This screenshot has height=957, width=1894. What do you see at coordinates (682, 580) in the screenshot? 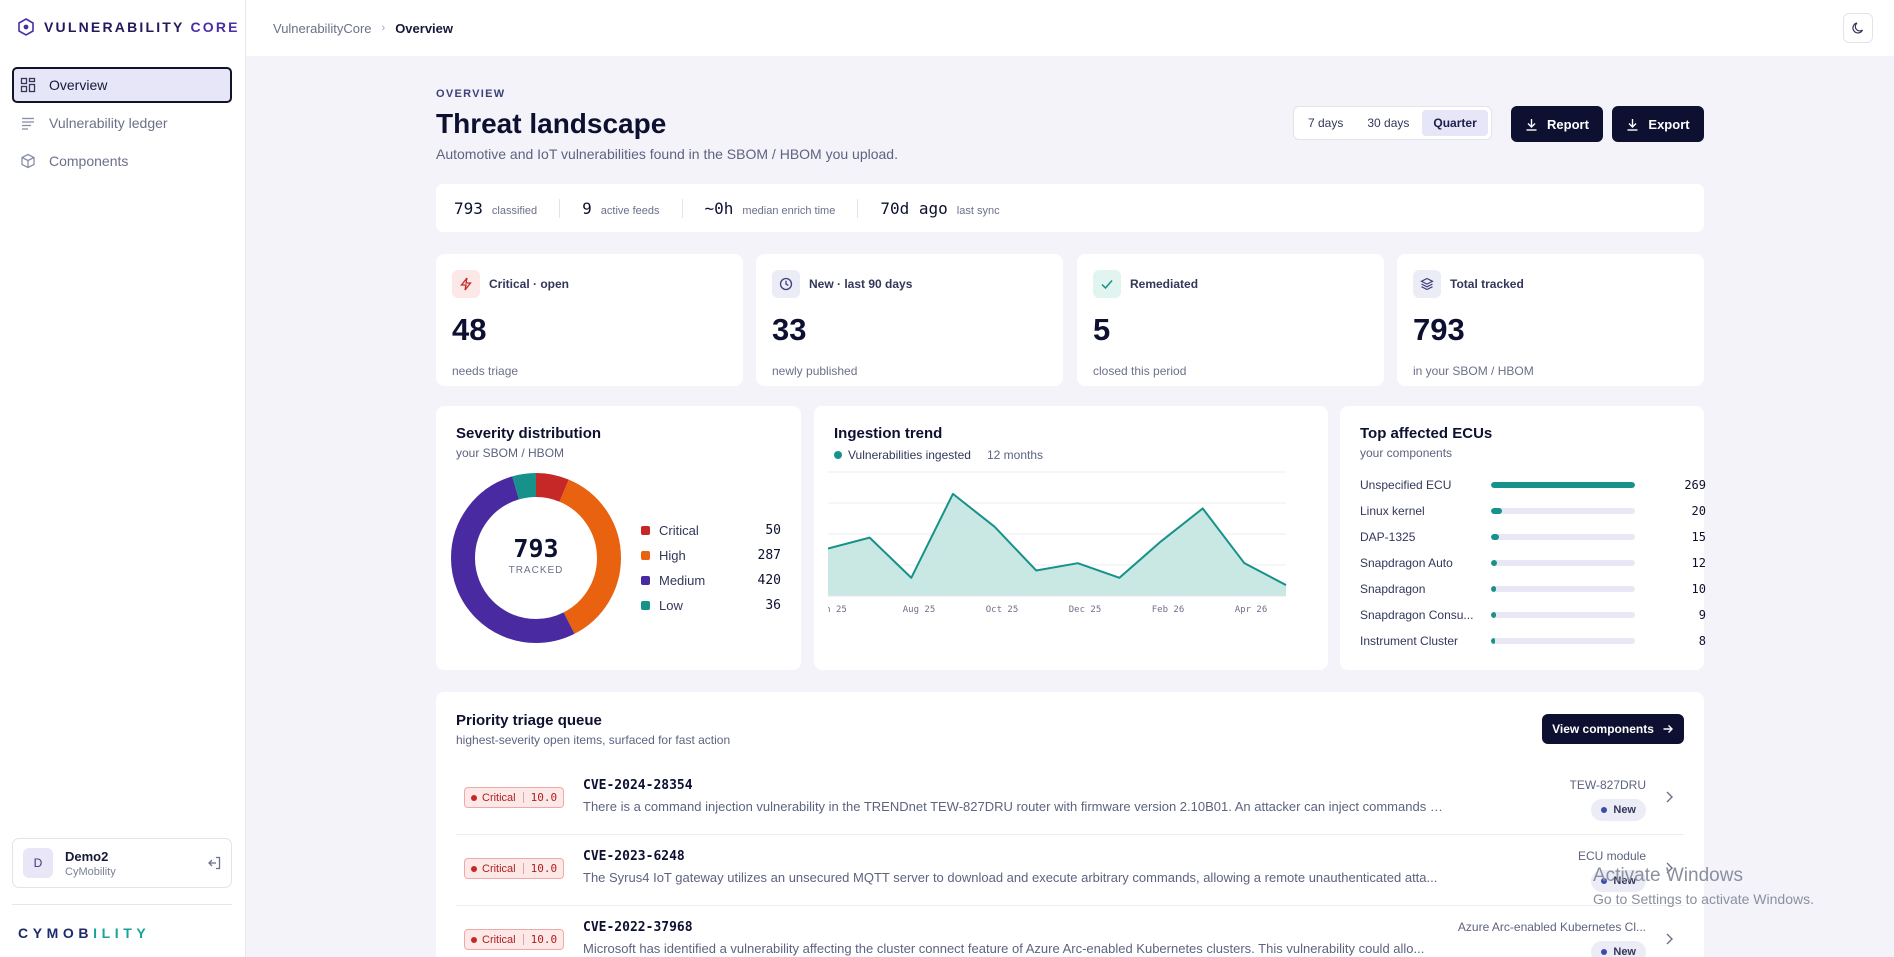
I see `legend-label: Medium` at bounding box center [682, 580].